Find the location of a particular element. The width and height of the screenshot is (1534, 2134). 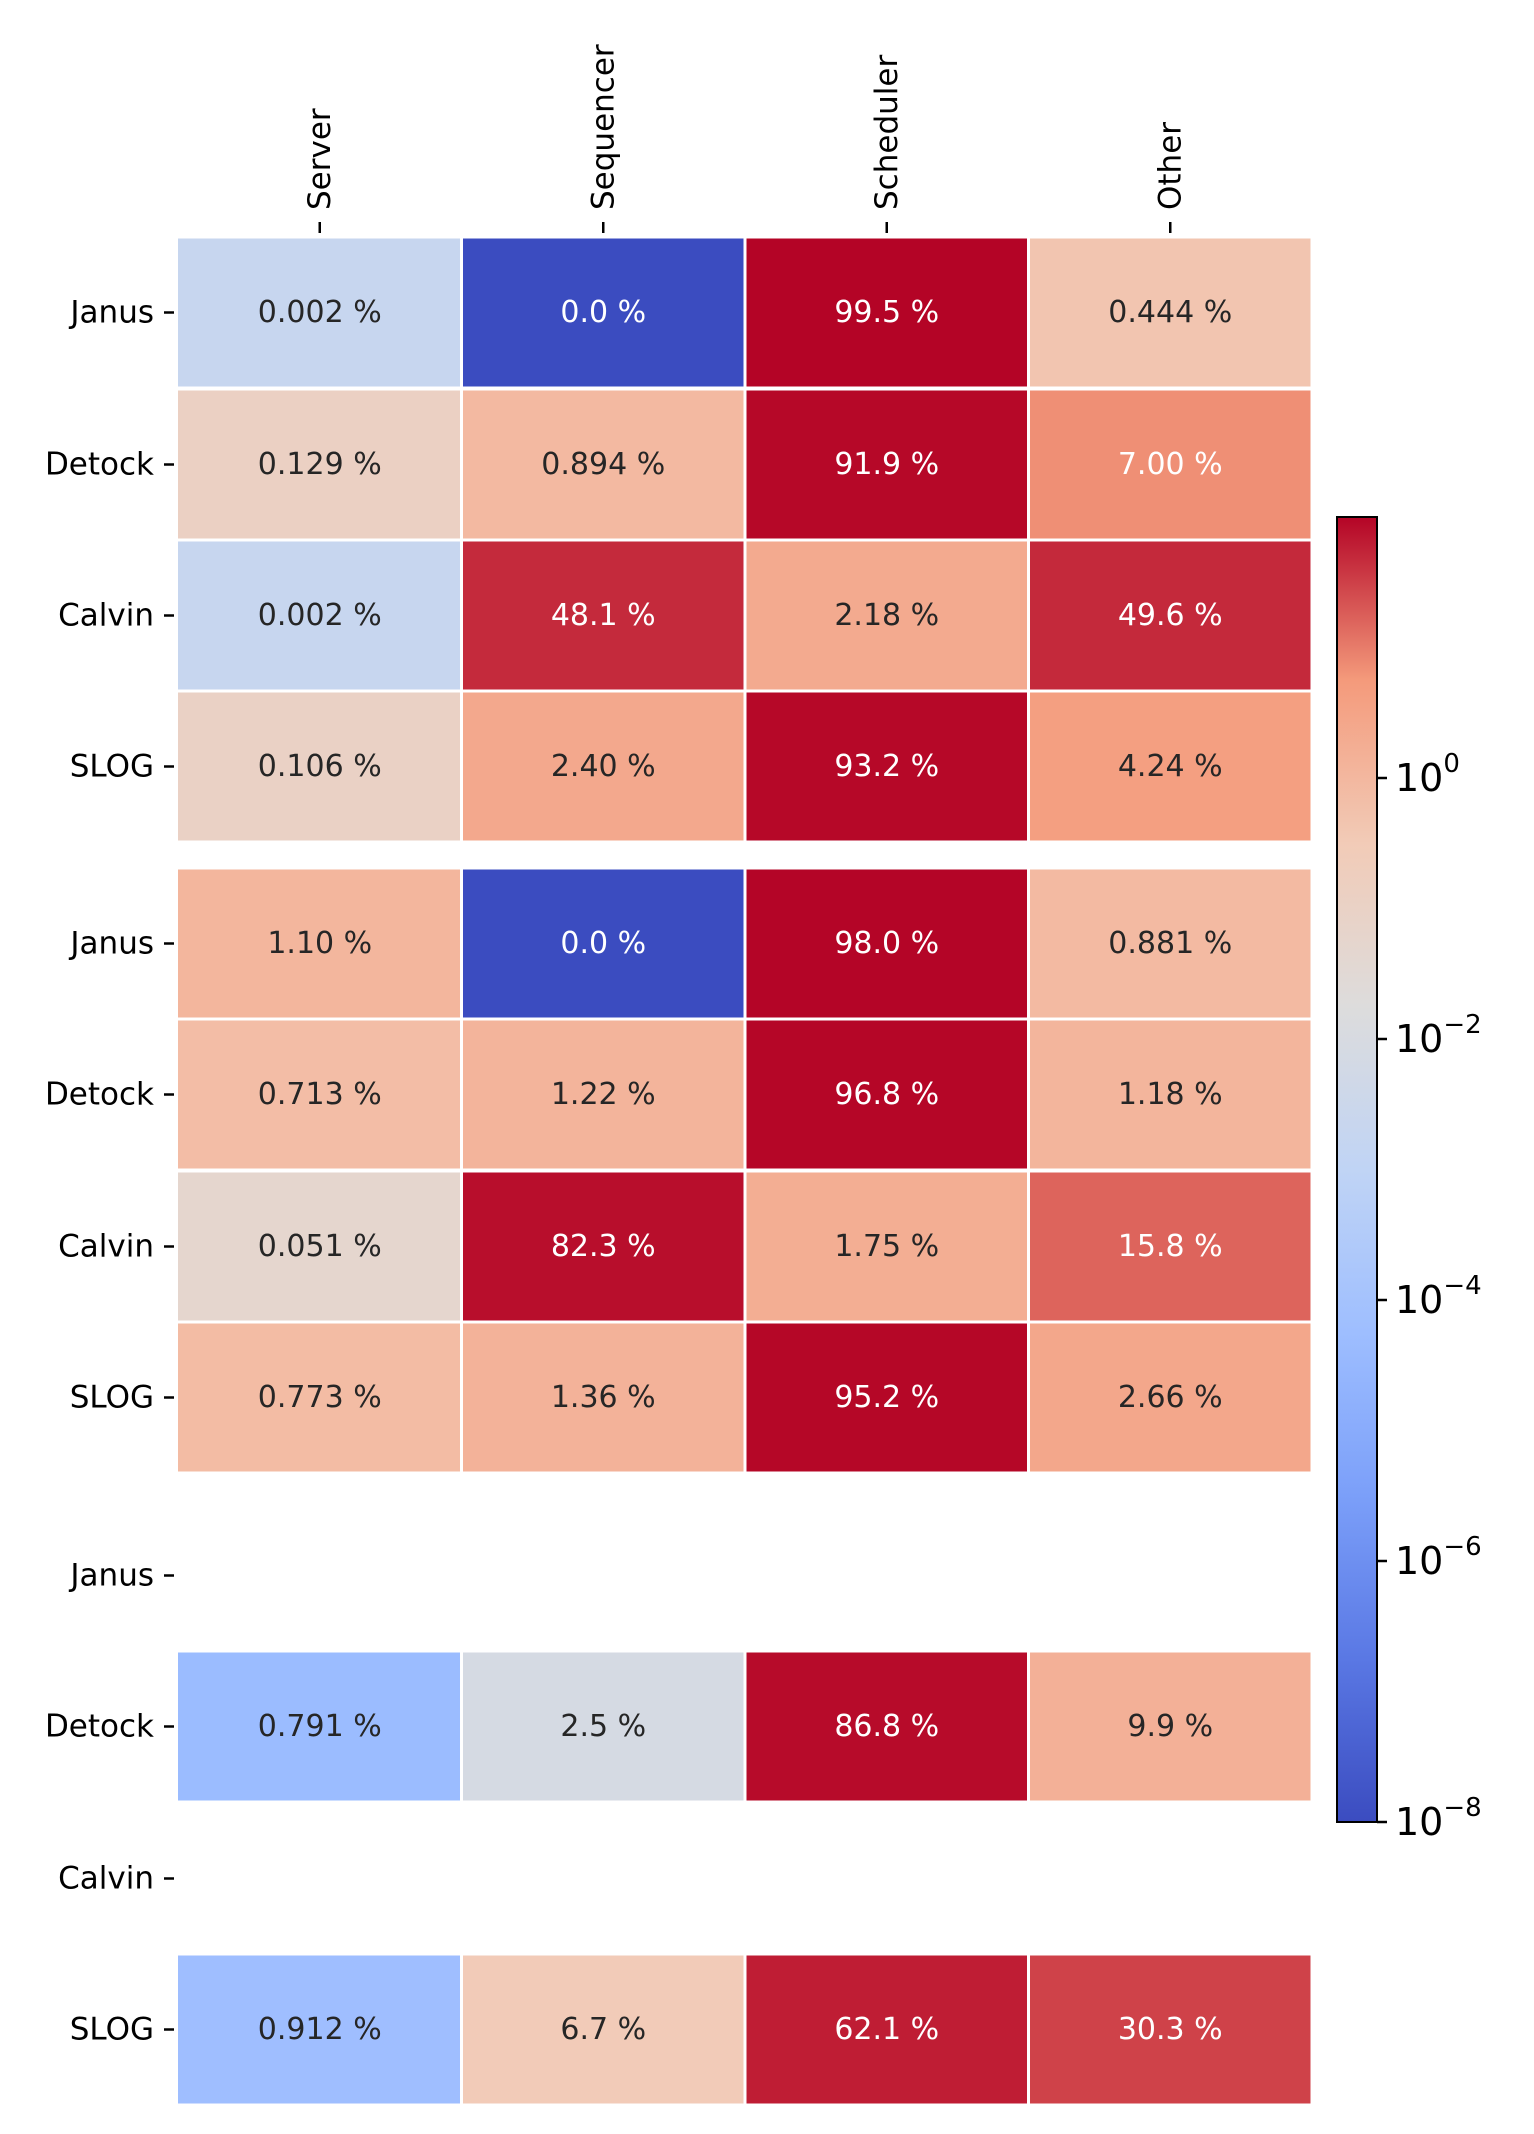

cell-value-label: 48.1 % is located at coordinates (603, 615).